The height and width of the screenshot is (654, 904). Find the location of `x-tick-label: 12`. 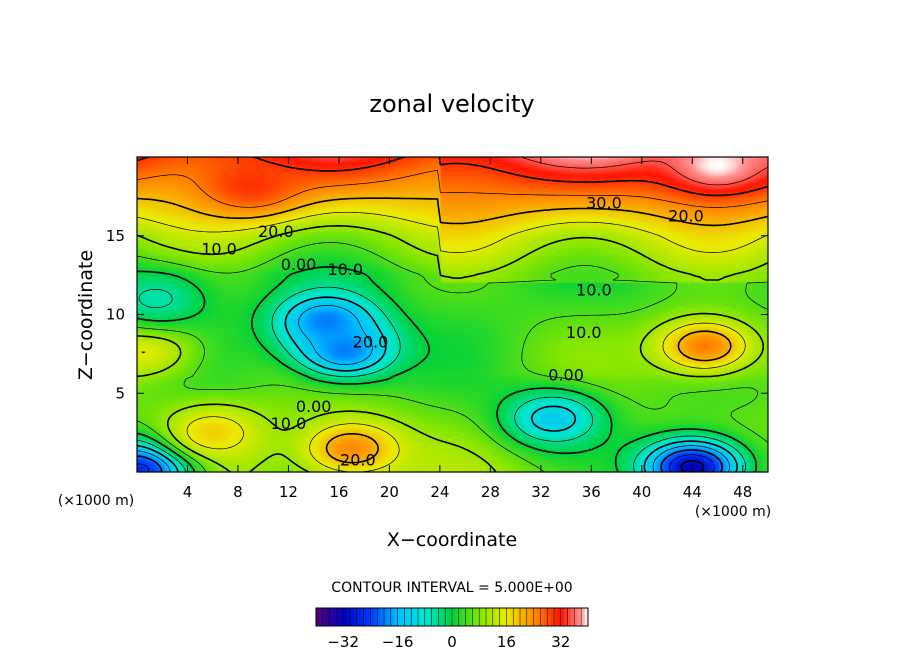

x-tick-label: 12 is located at coordinates (288, 492).